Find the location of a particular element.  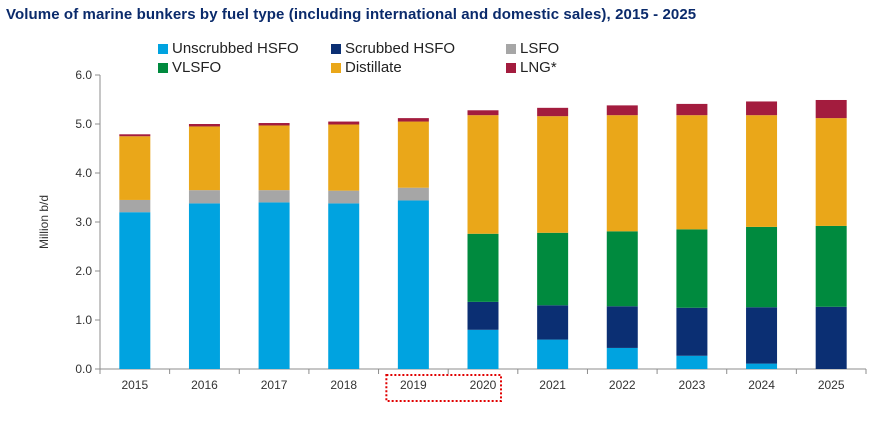

legend-item: LSFO is located at coordinates (532, 48).